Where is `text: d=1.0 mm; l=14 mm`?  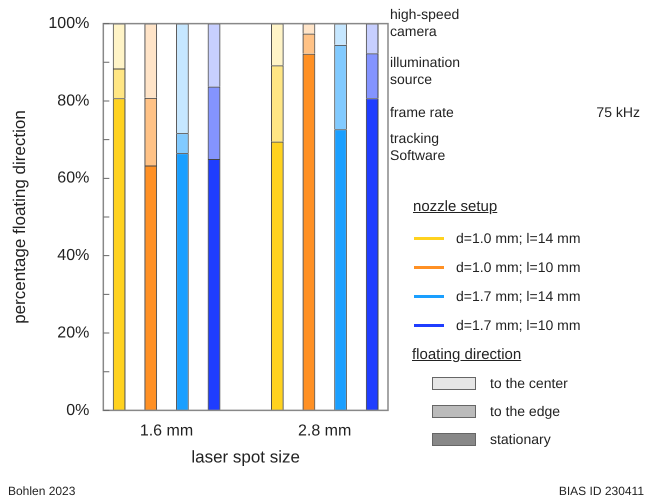 text: d=1.0 mm; l=14 mm is located at coordinates (518, 238).